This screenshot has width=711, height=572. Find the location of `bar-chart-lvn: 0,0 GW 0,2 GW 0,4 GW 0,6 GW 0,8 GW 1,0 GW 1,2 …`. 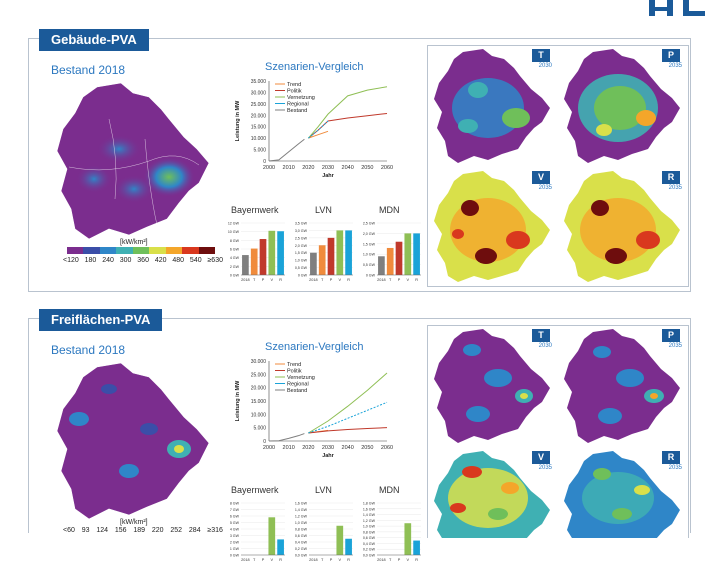

bar-chart-lvn: 0,0 GW 0,2 GW 0,4 GW 0,6 GW 0,8 GW 1,0 GW 1,2 … is located at coordinates (322, 536).